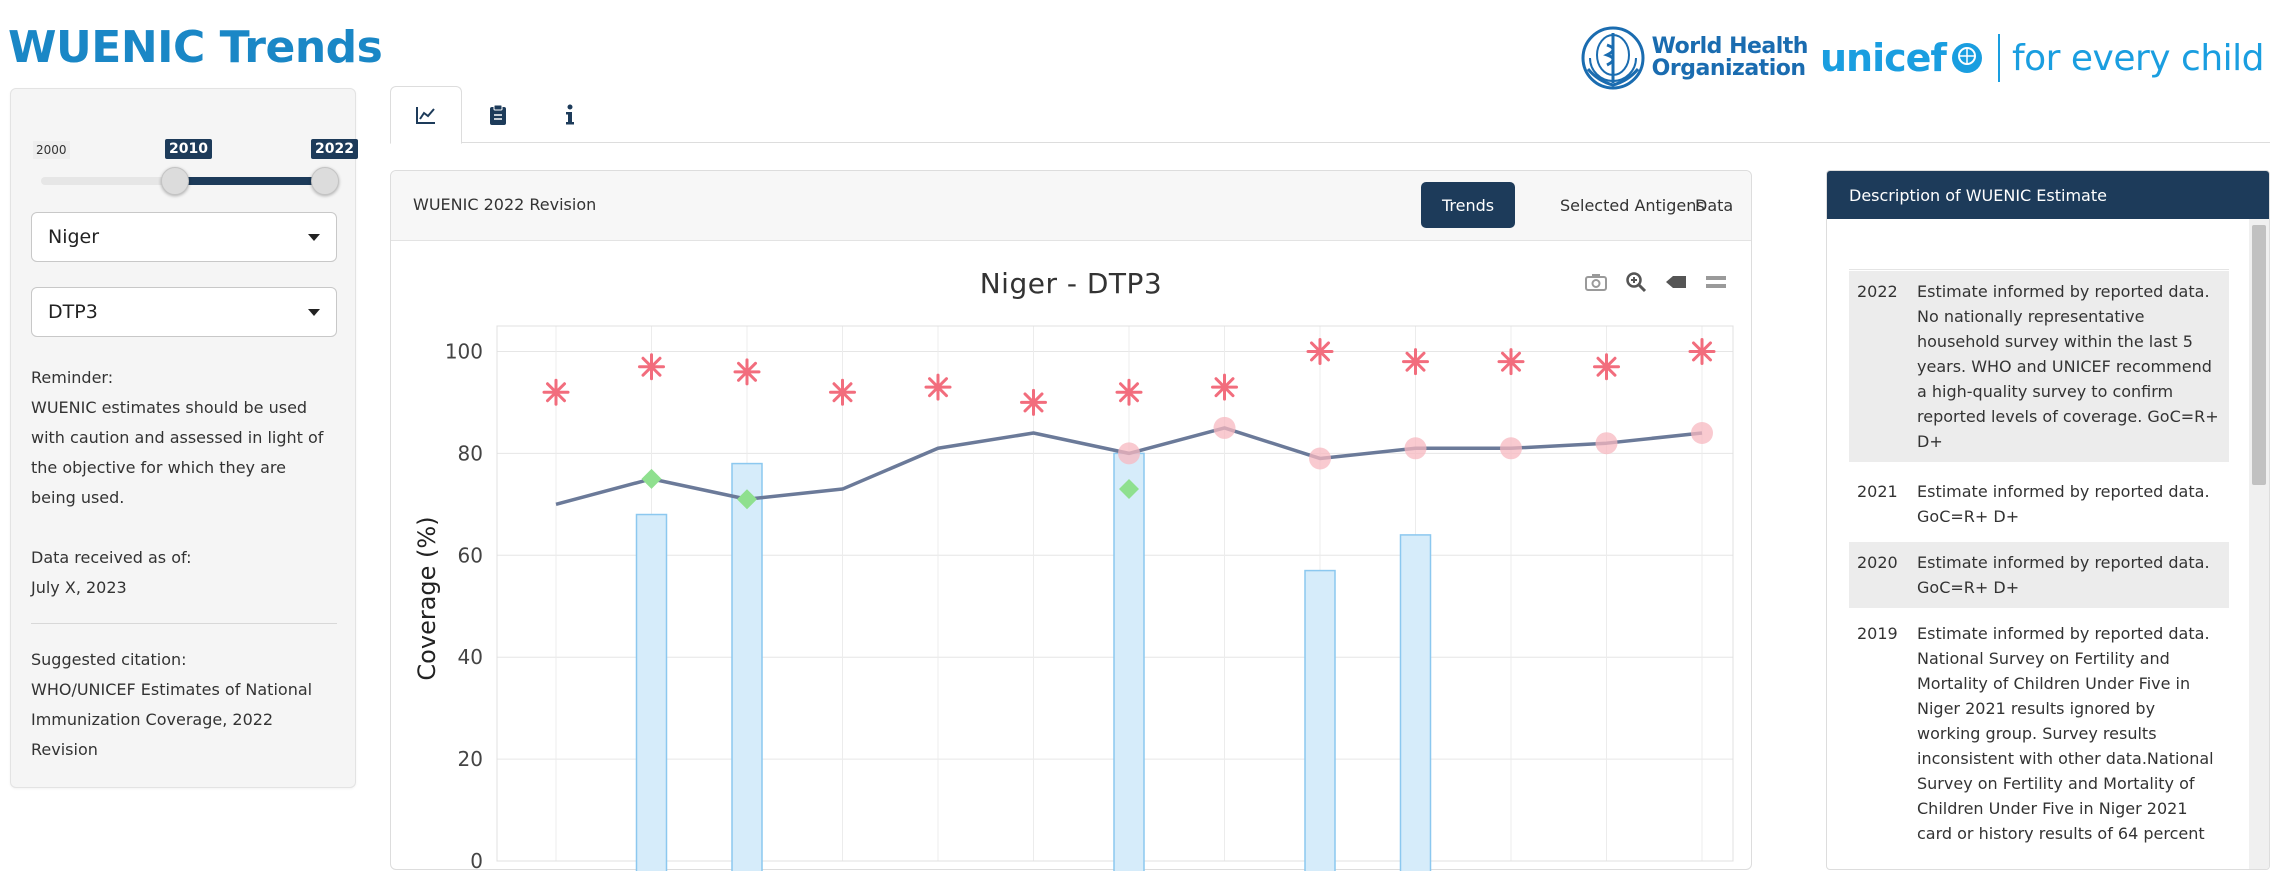  I want to click on y-tick-label: 80, so click(470, 453).